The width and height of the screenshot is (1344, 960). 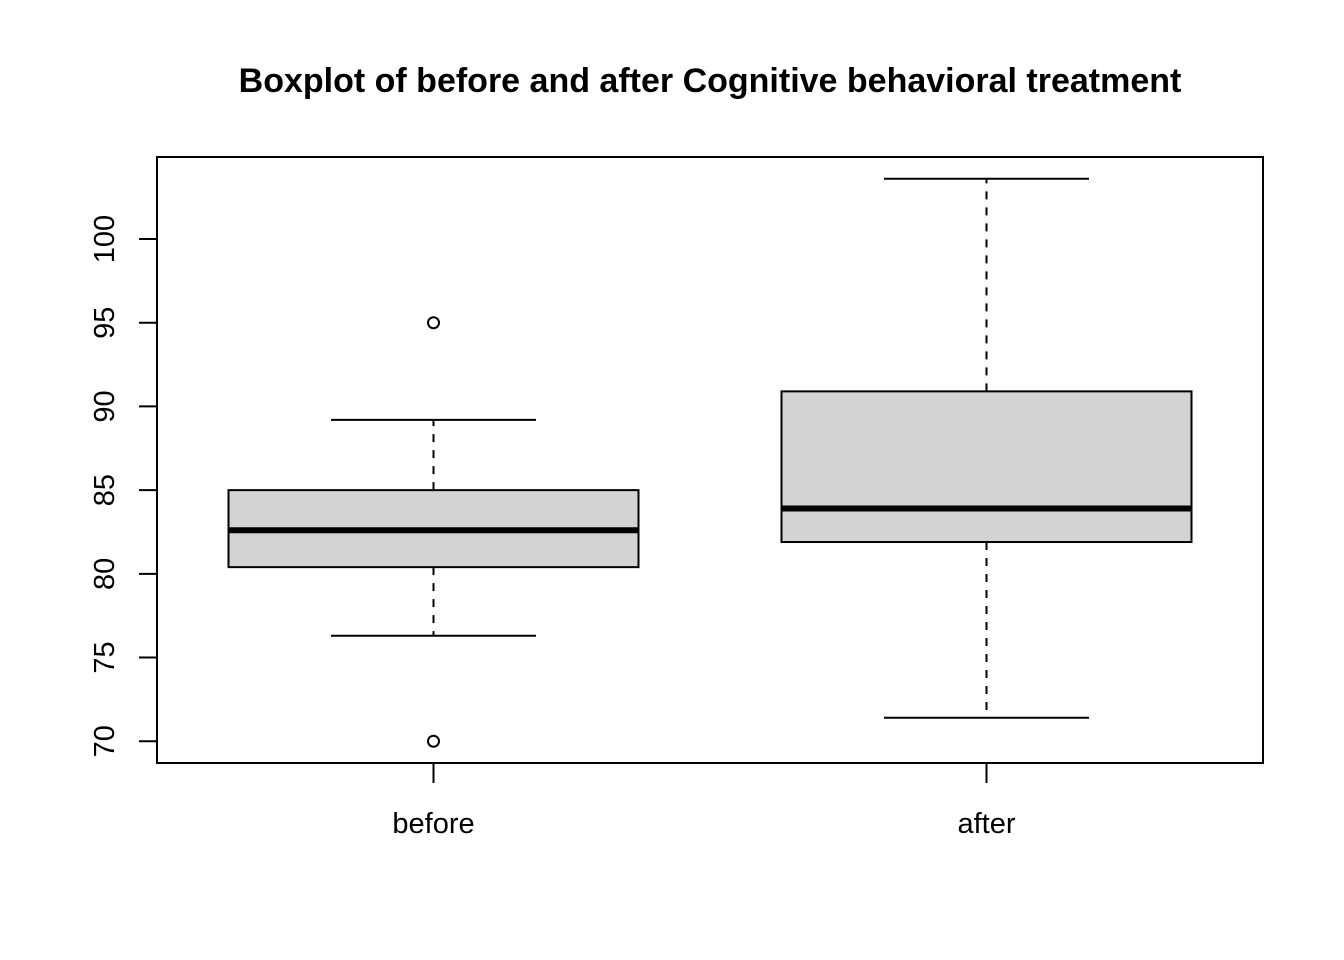 What do you see at coordinates (433, 824) in the screenshot?
I see `x-tick-label-before: before` at bounding box center [433, 824].